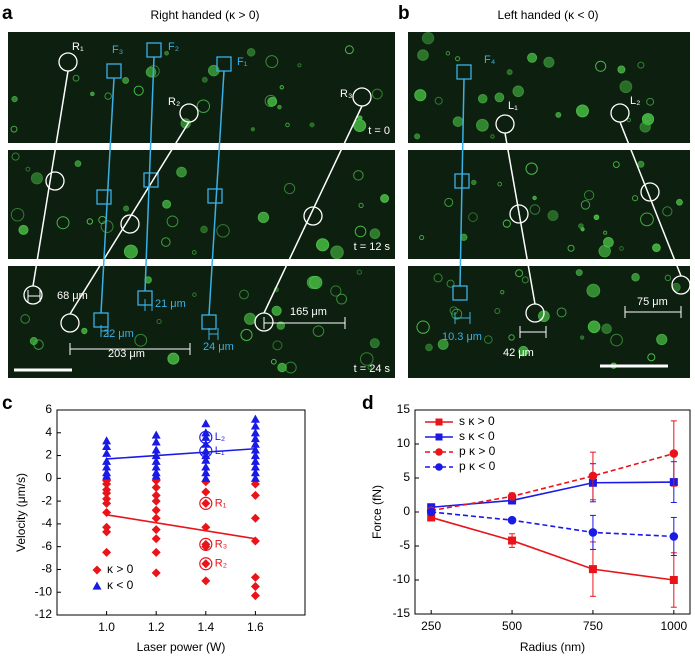 The image size is (695, 661). I want to click on point-label: R₁, so click(221, 503).